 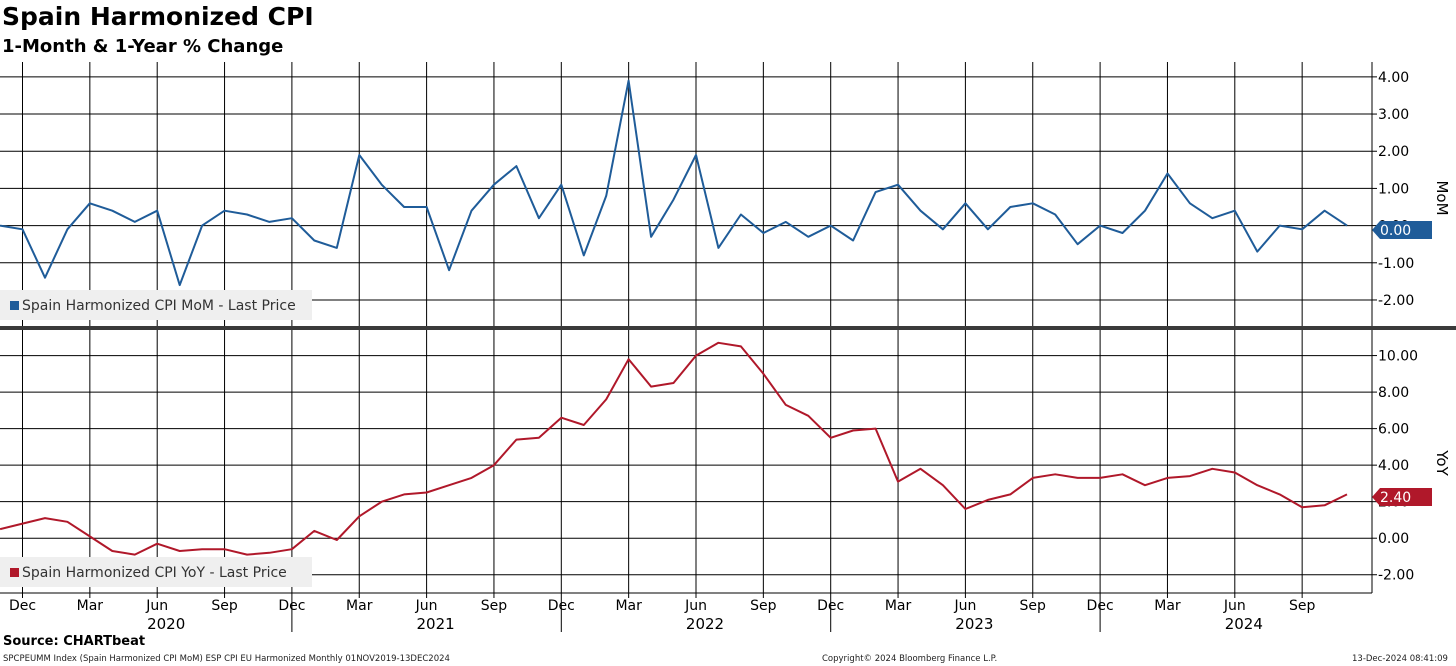 I want to click on y-tick-label: 3.00, so click(x=1393, y=115).